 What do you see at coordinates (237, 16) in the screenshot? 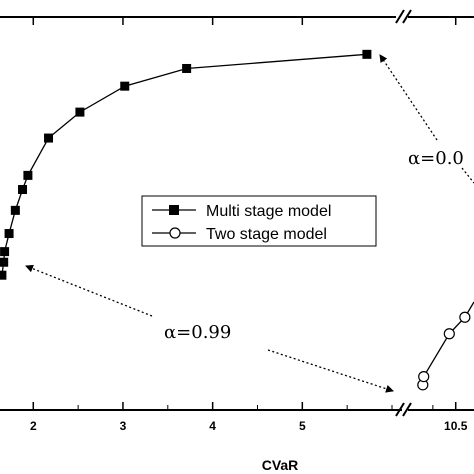
I see `top-axis-break` at bounding box center [237, 16].